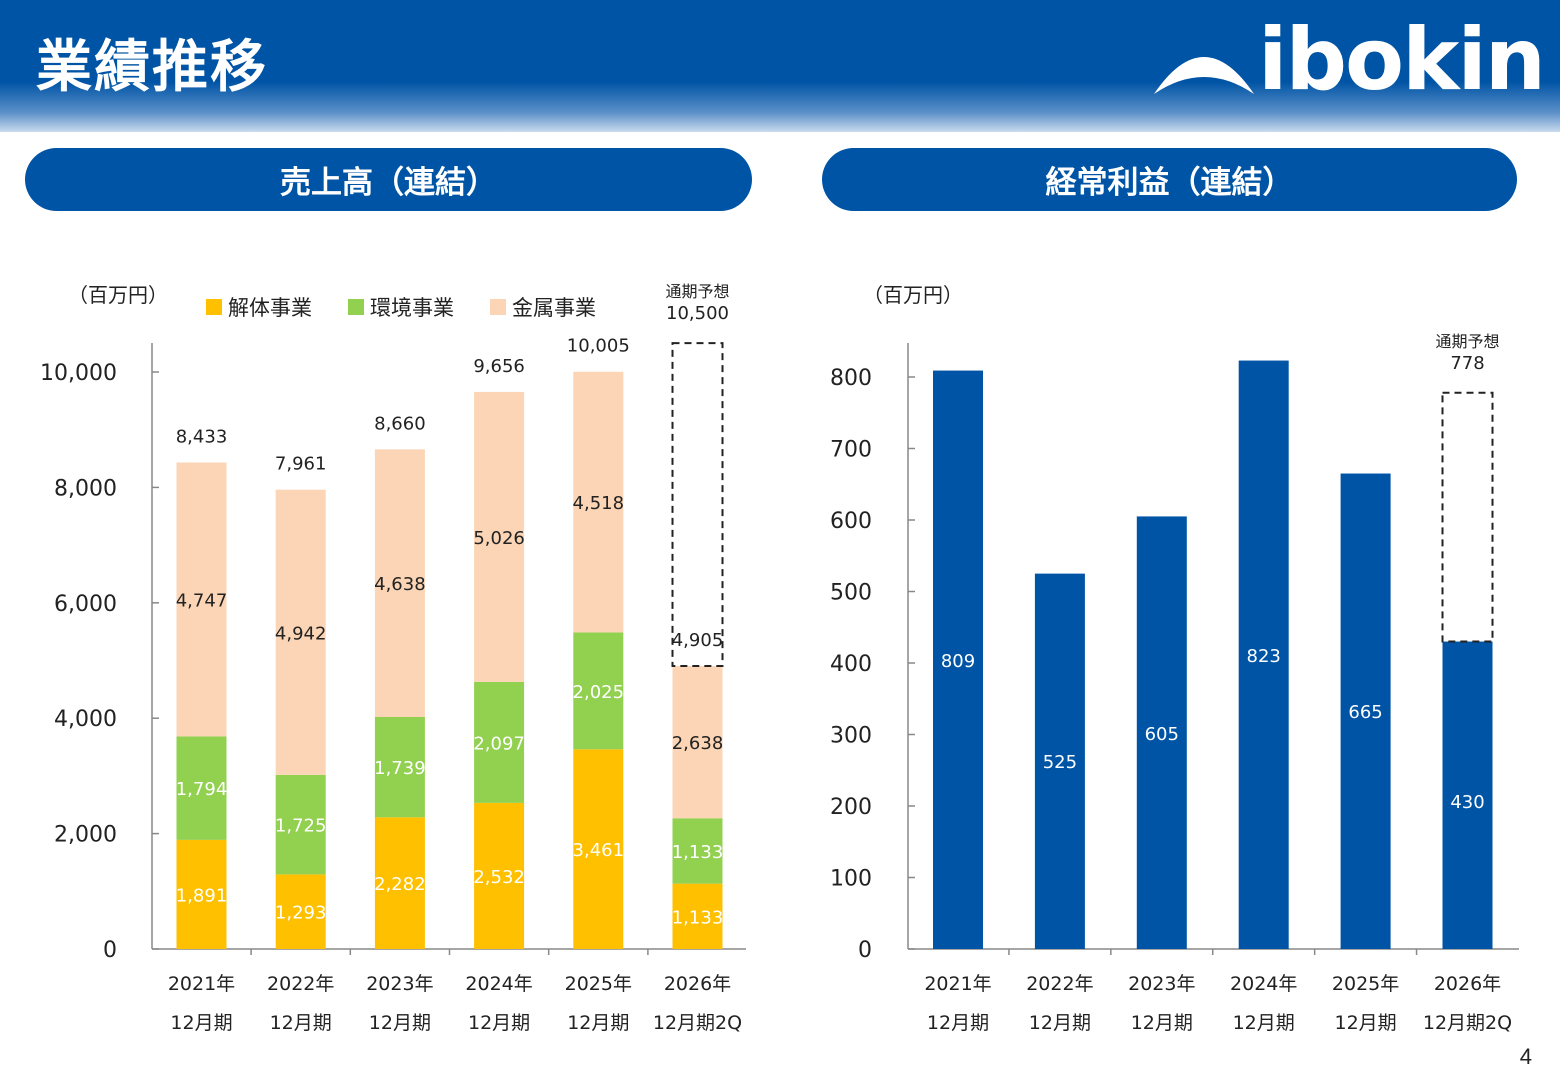 The width and height of the screenshot is (1560, 1080). I want to click on y-tick-label: 400, so click(851, 664).